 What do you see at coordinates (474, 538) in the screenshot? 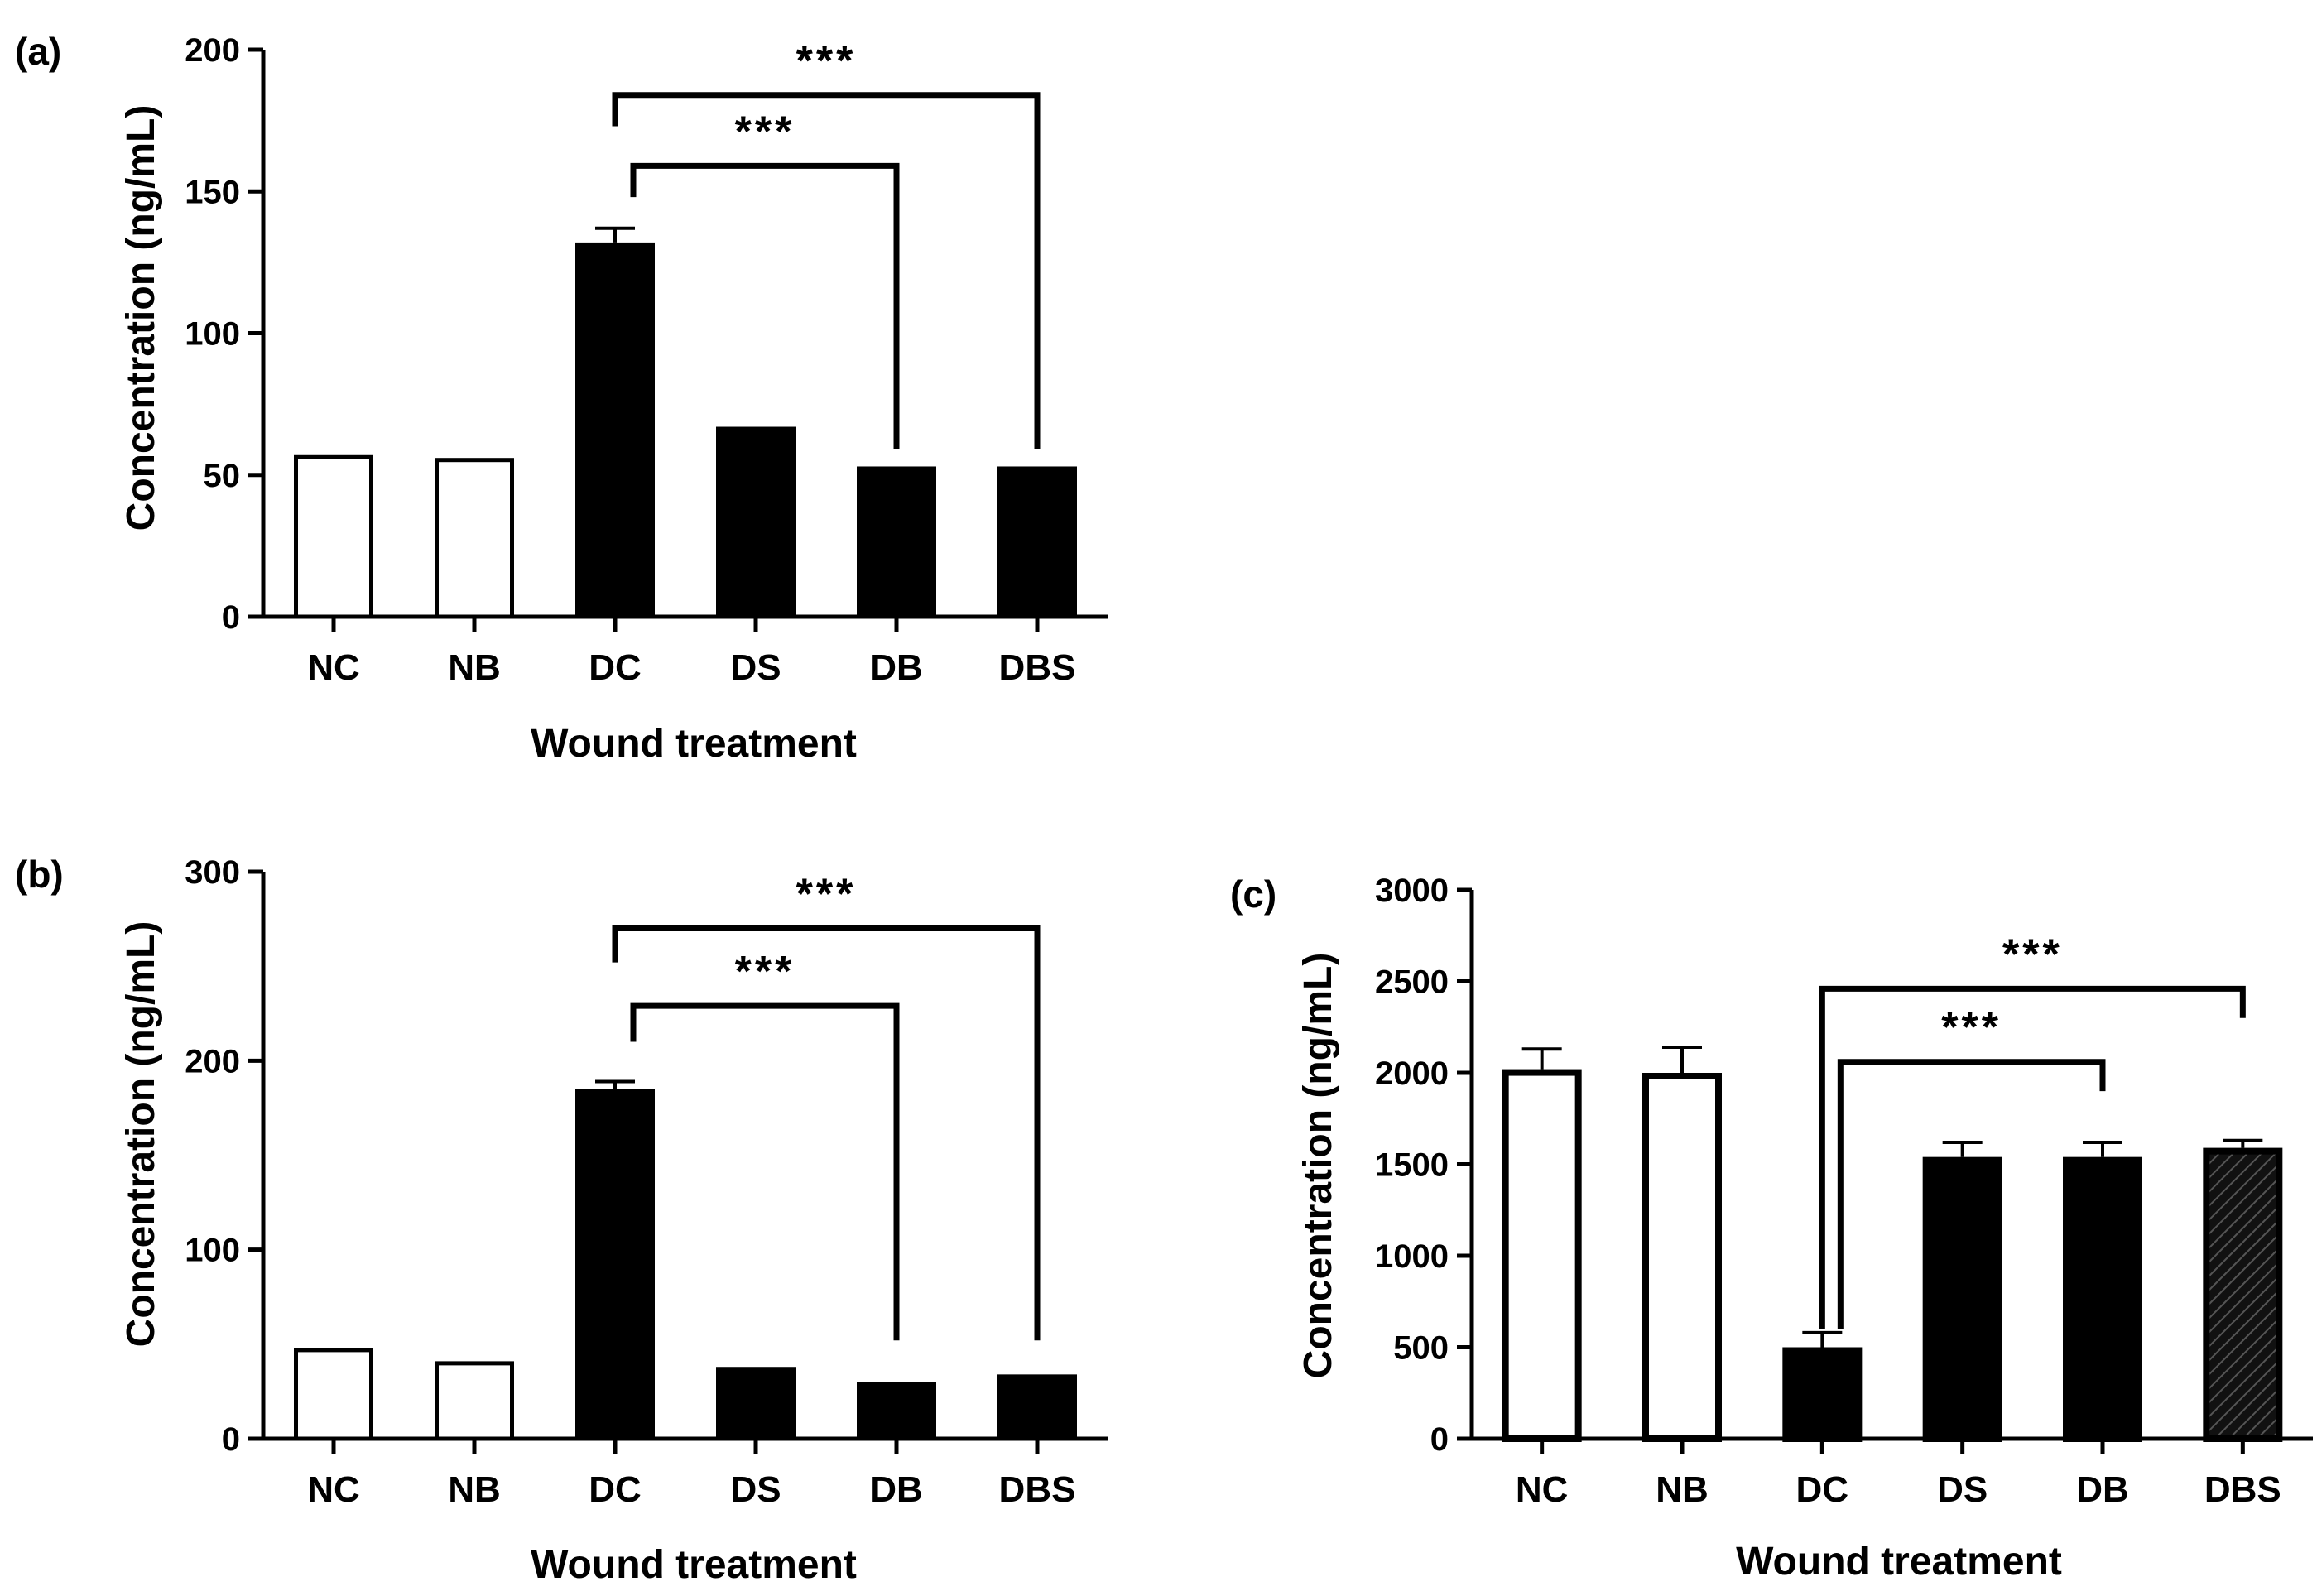
I see `panel-a-bar-nb` at bounding box center [474, 538].